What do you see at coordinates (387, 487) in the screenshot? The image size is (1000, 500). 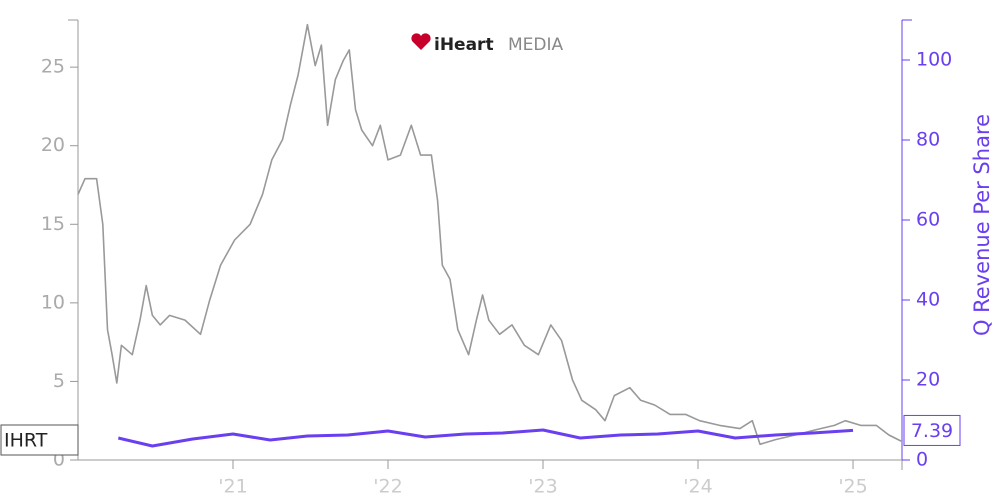 I see `x-tick-label: '22` at bounding box center [387, 487].